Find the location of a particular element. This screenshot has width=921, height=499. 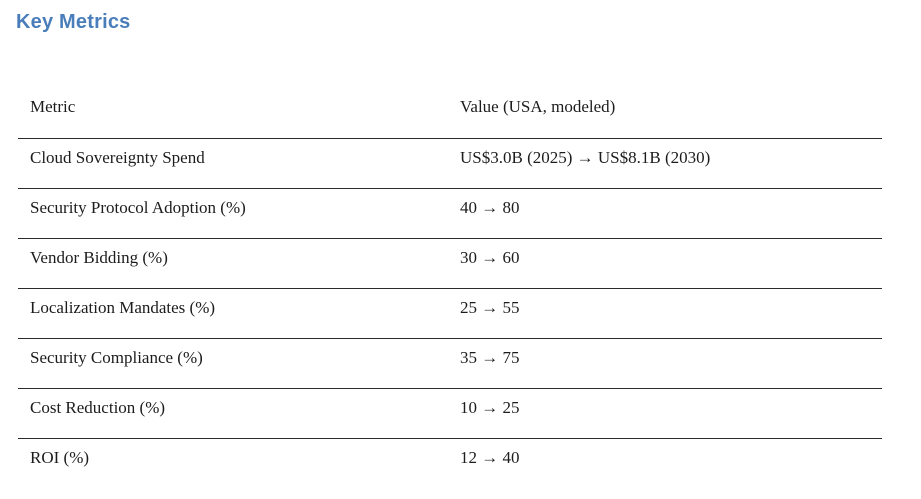

metric-cell: Cloud Sovereignty Spend is located at coordinates (239, 163).